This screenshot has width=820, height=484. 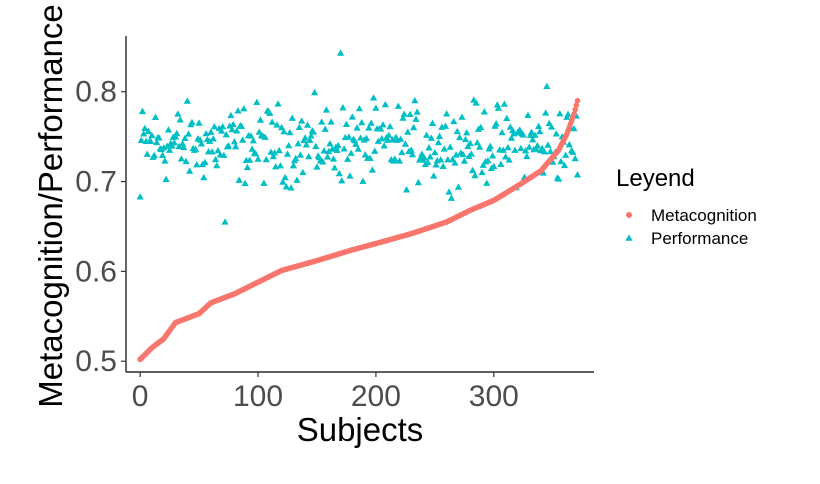 What do you see at coordinates (258, 396) in the screenshot?
I see `x-tick-label: 100` at bounding box center [258, 396].